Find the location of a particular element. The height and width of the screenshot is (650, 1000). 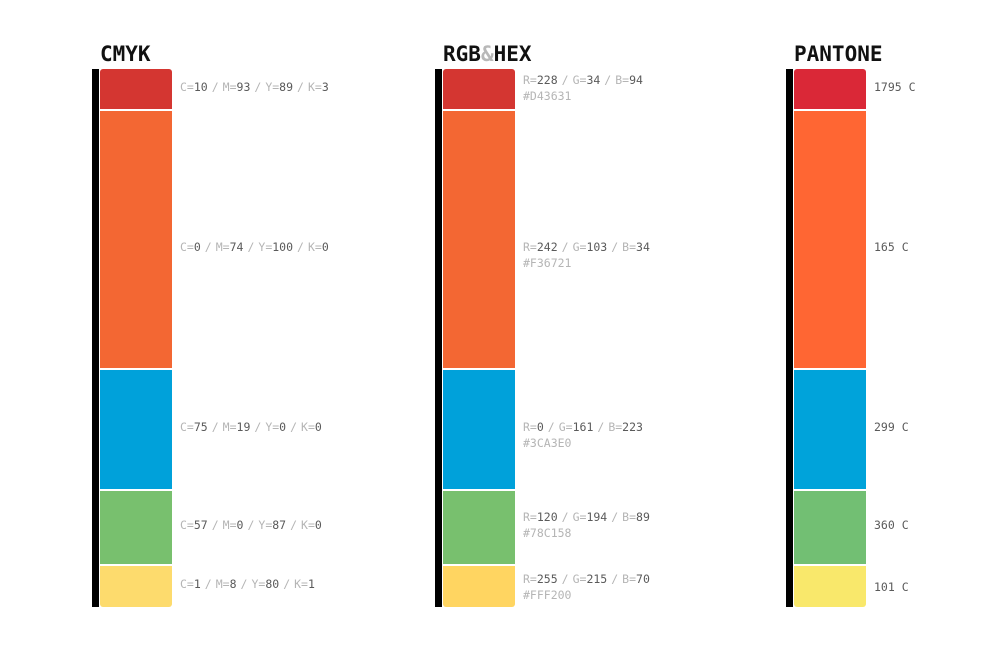

component-values: C=0/M=74/Y=100/K=0 is located at coordinates (254, 247).